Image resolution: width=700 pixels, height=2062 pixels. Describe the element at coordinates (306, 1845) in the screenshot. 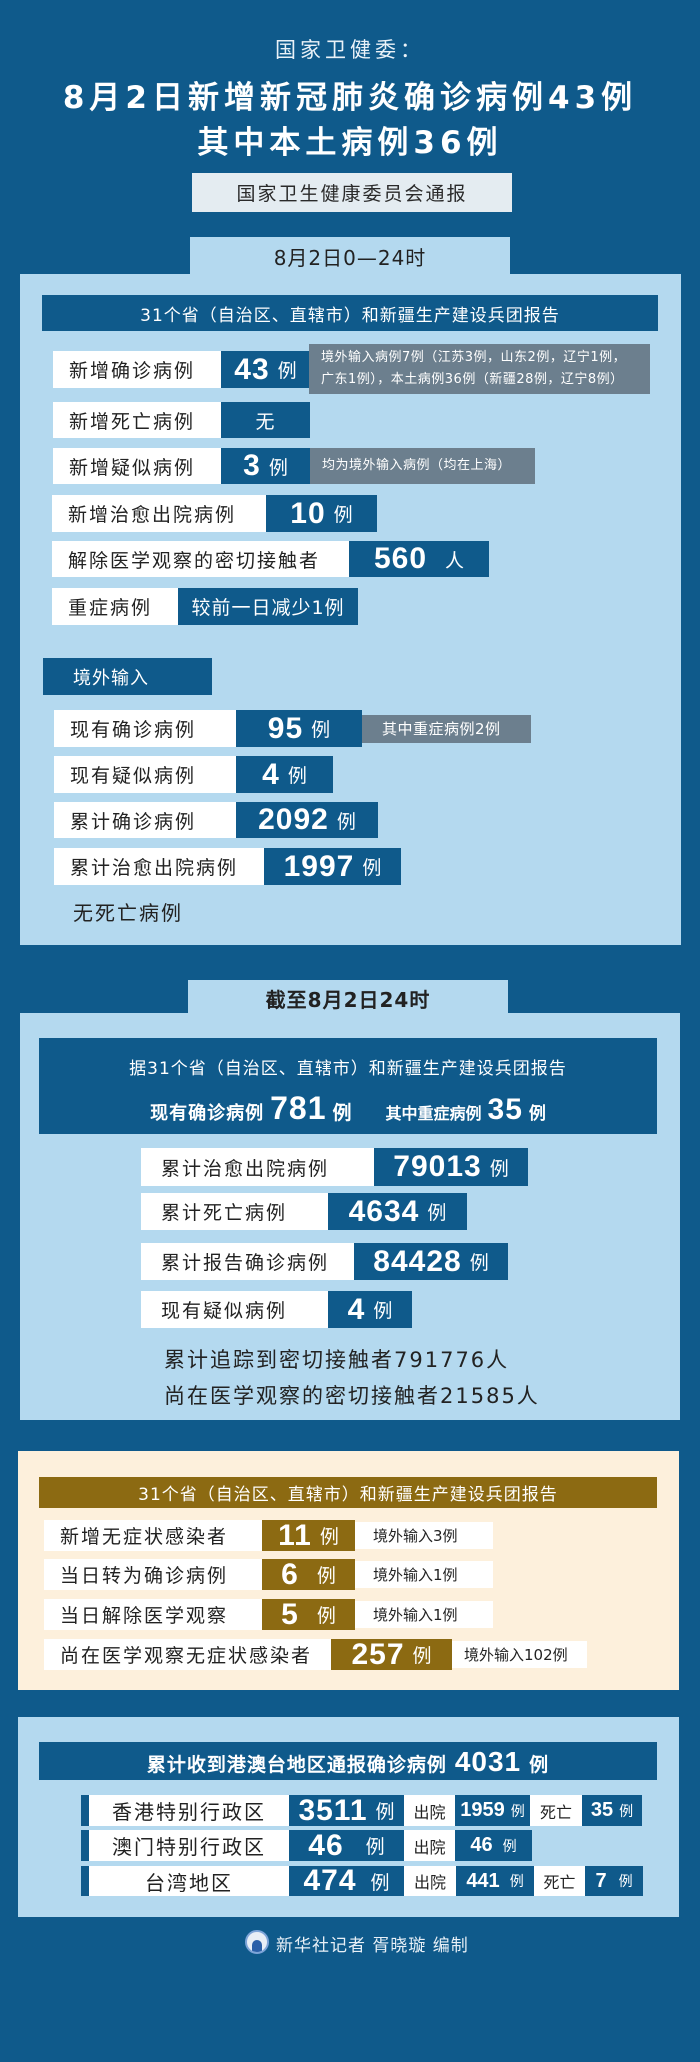

I see `region-row-macau: 澳门特别行政区 46 例 出院 46 例` at that location.